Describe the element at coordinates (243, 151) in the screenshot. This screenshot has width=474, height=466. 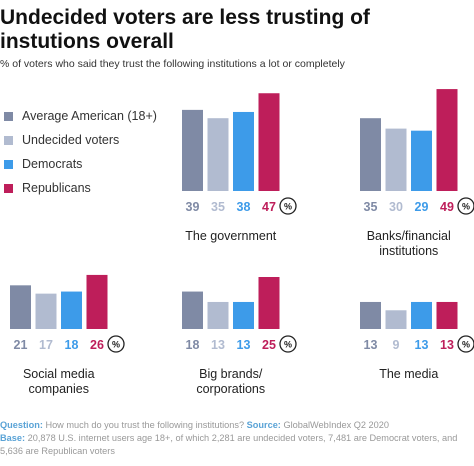
I see `bar-the-government-democrats` at that location.